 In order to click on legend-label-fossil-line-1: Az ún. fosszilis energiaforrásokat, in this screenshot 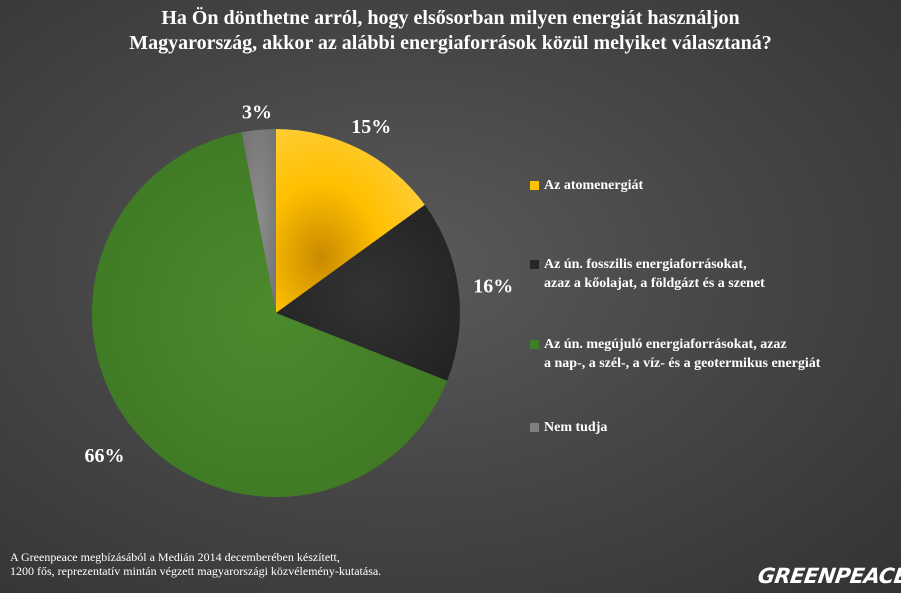, I will do `click(645, 264)`.